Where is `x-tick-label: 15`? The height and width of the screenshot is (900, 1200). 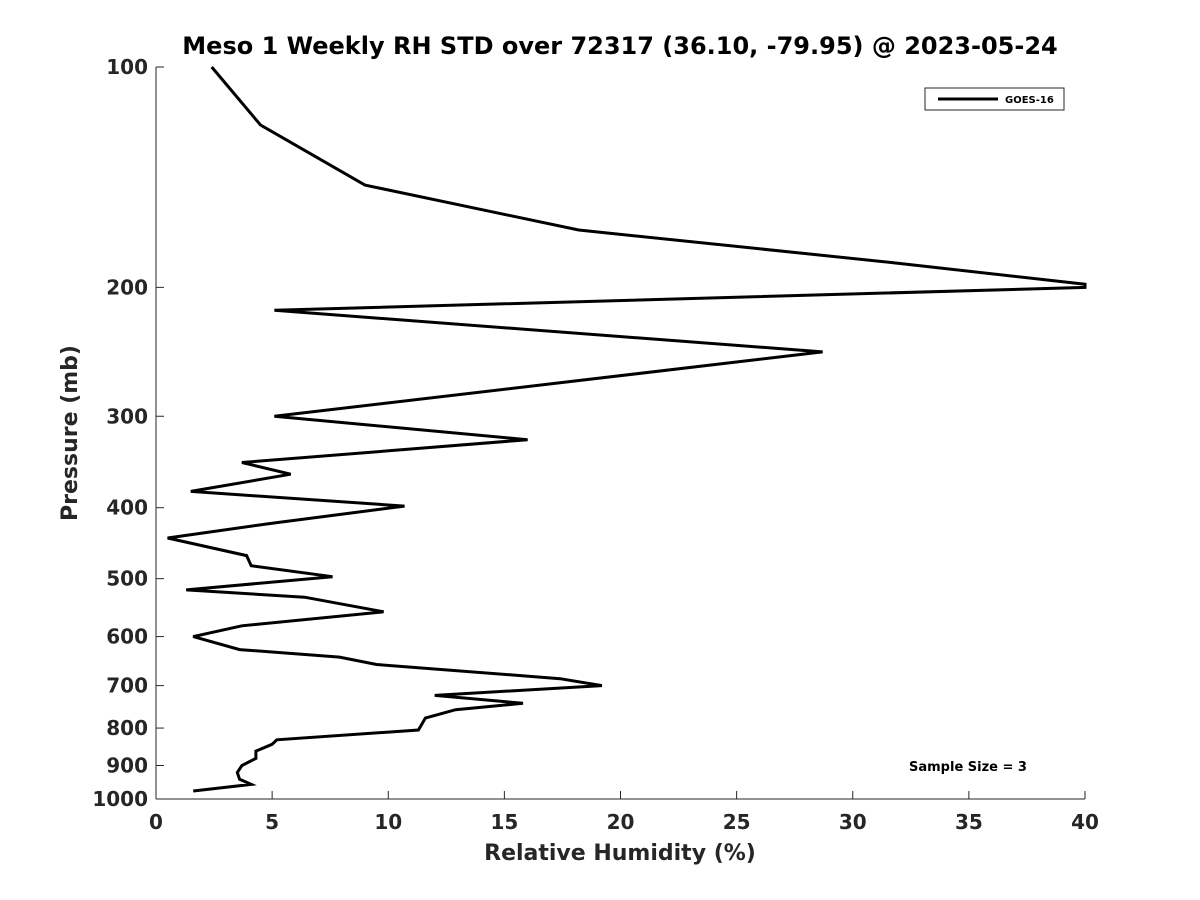
x-tick-label: 15 is located at coordinates (504, 822).